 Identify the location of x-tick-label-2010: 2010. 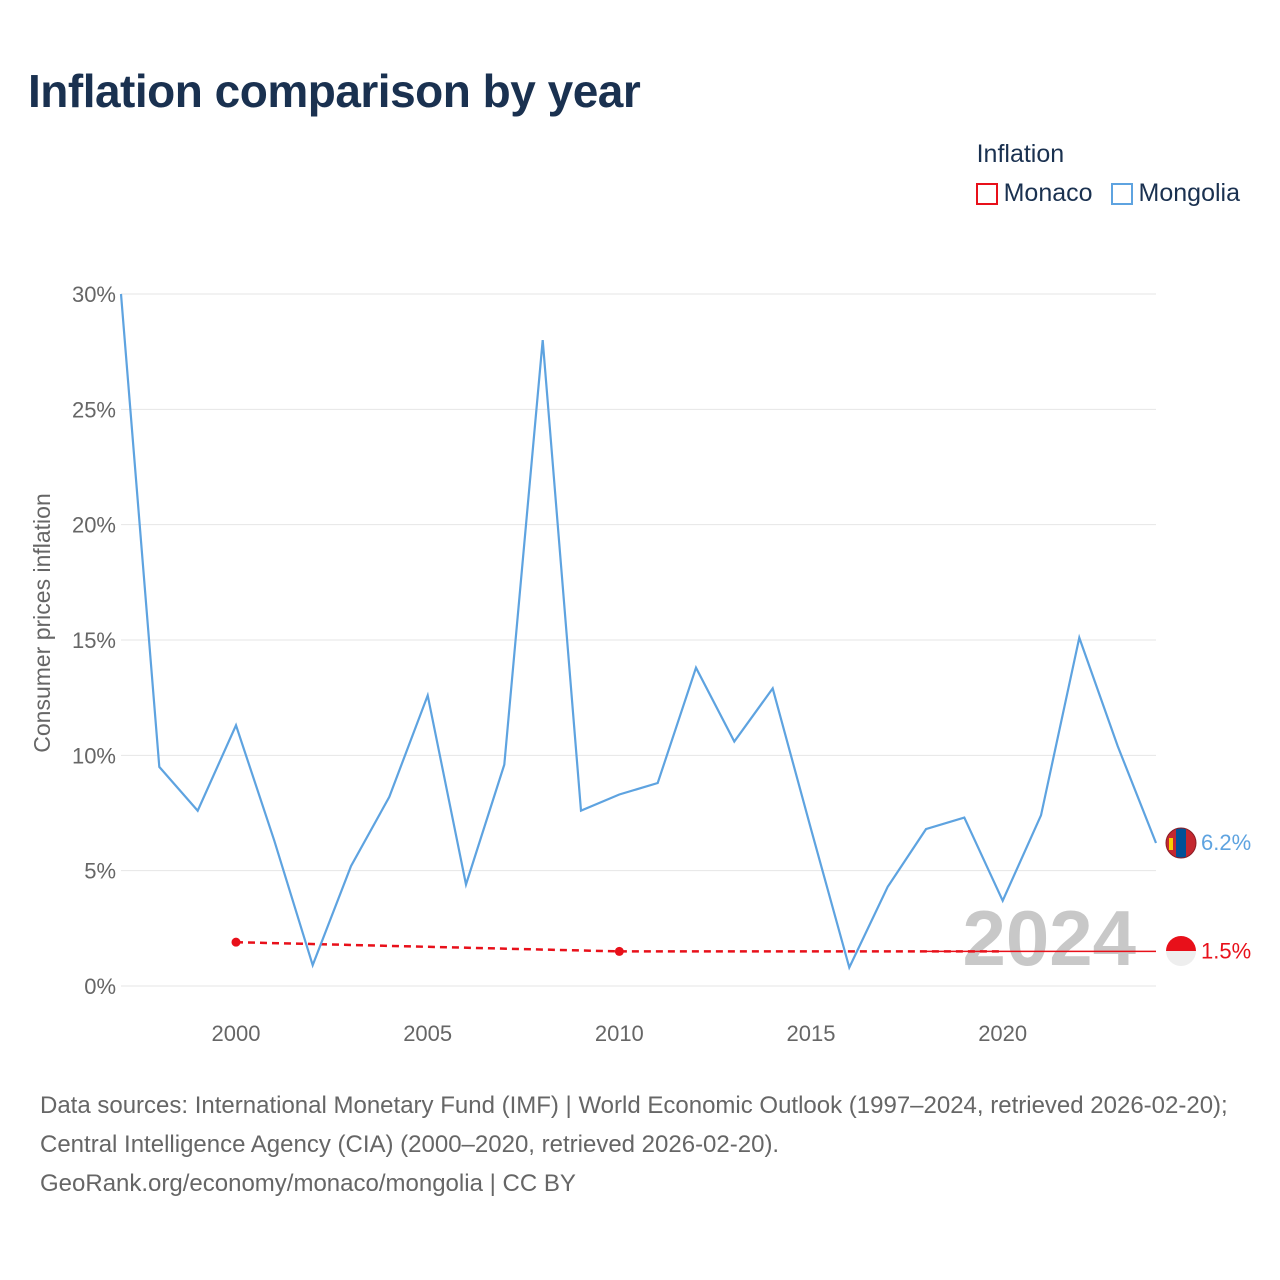
(619, 1033).